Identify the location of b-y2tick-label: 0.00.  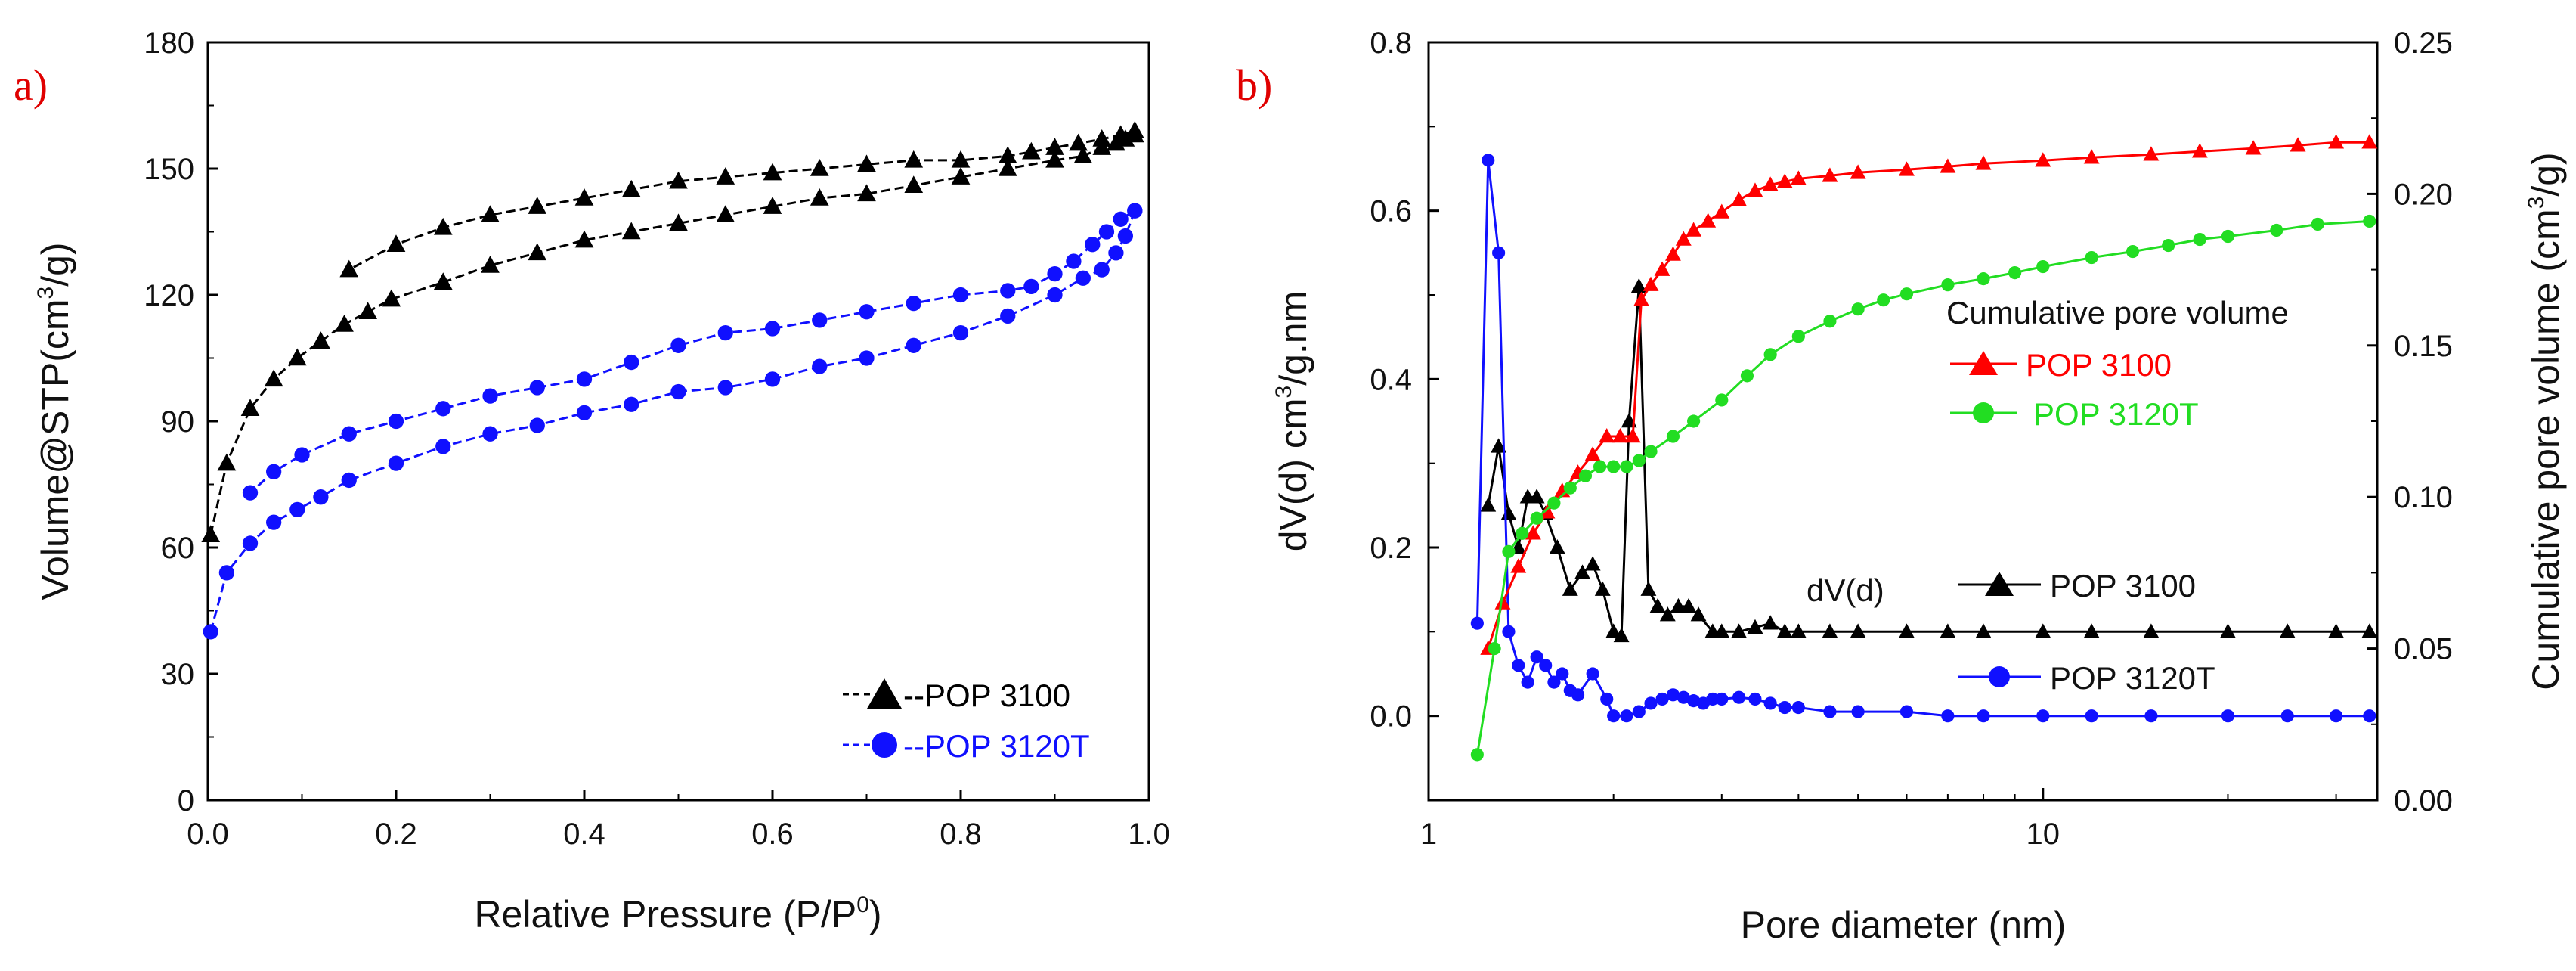
(2423, 801).